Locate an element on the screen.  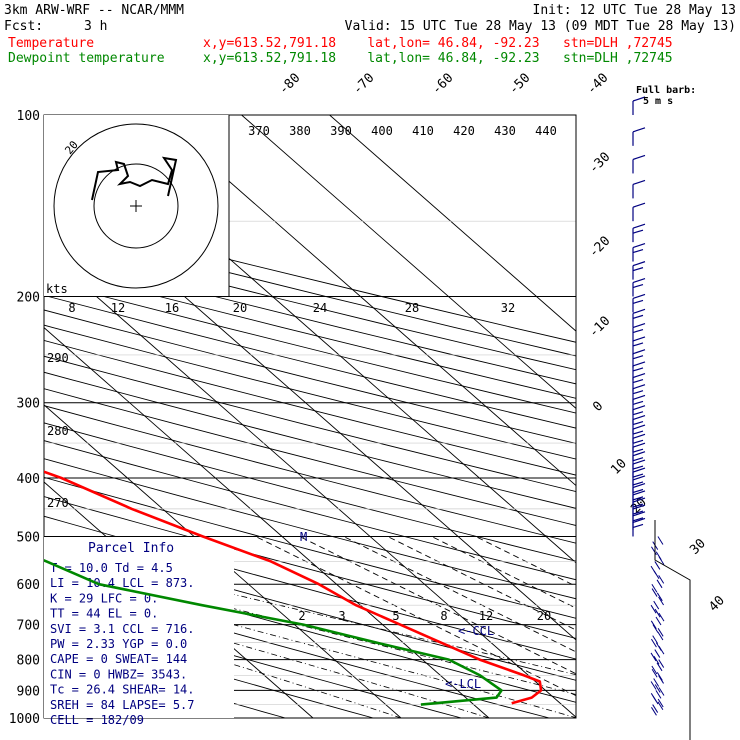
isotherm-label: -20 is located at coordinates (599, 247).